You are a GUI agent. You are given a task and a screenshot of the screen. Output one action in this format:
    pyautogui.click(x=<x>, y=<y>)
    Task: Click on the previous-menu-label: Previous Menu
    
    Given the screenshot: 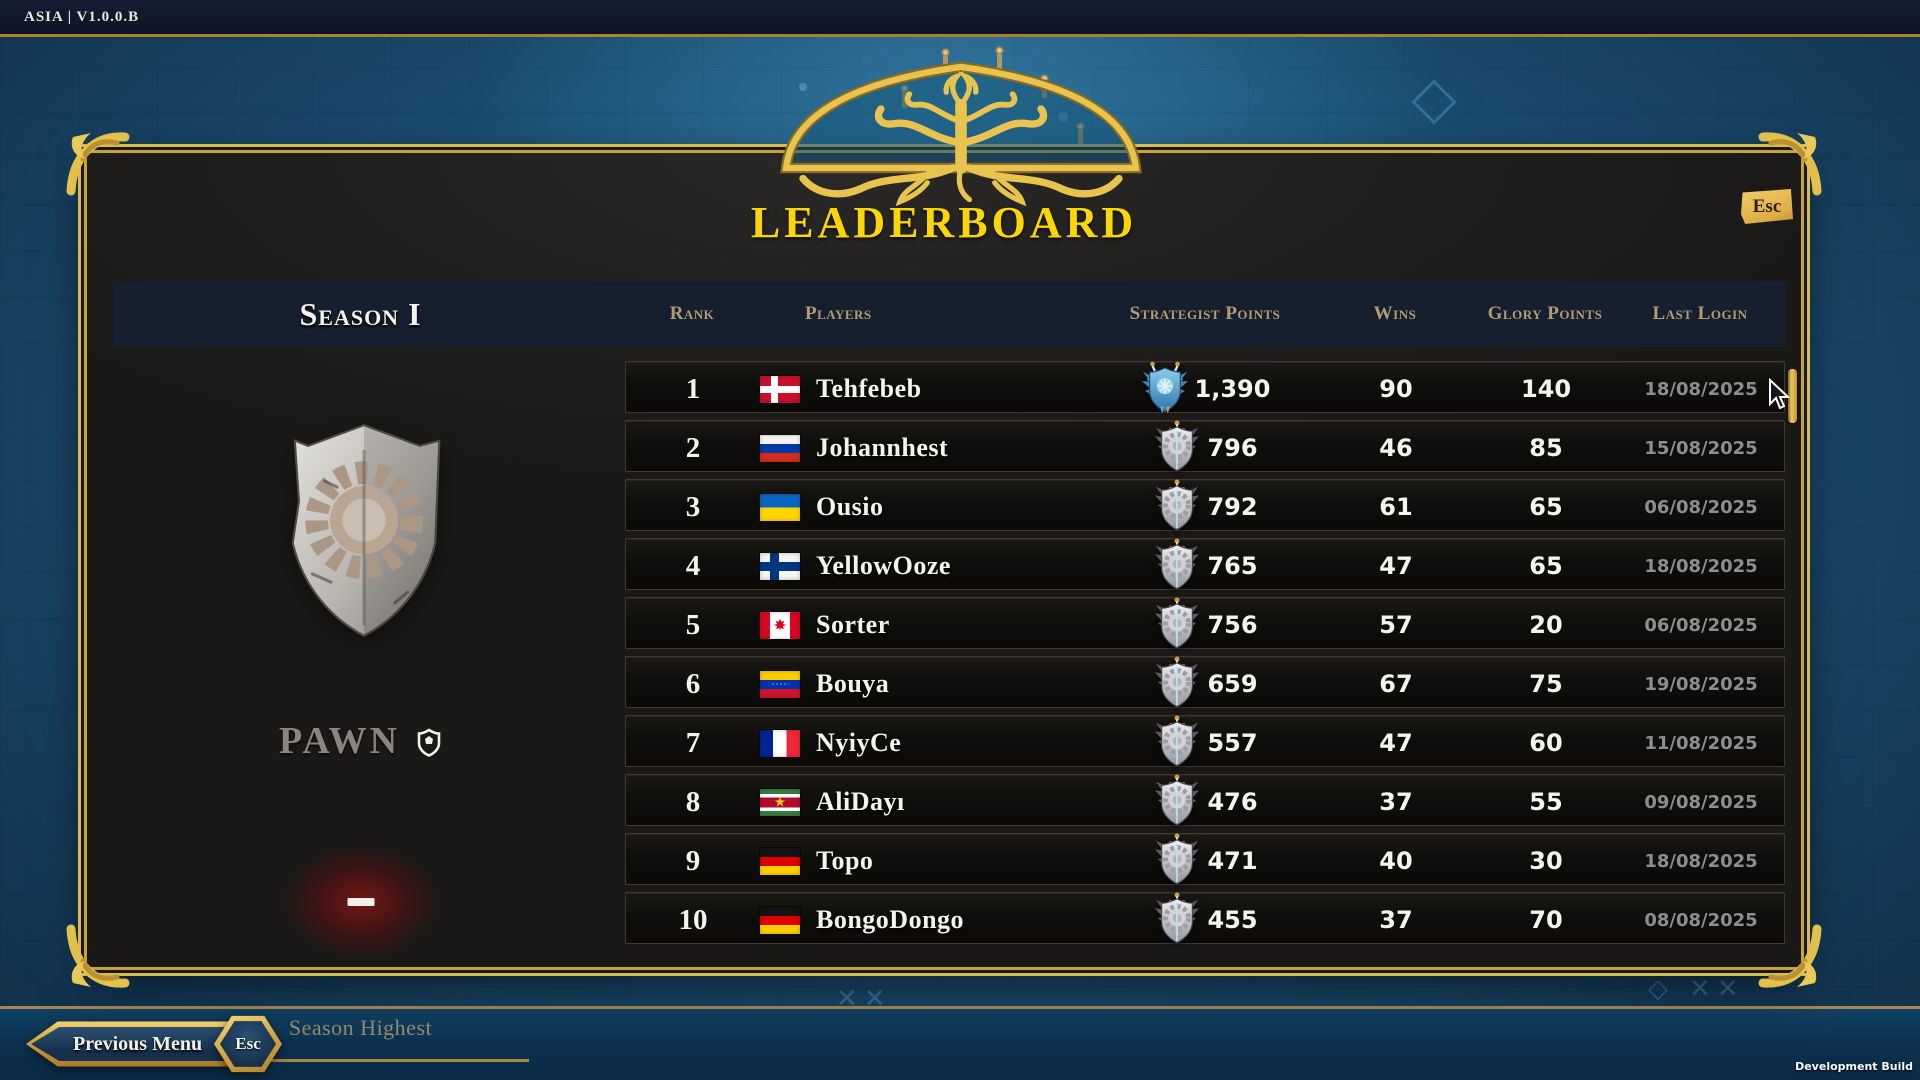 What is the action you would take?
    pyautogui.click(x=138, y=1043)
    